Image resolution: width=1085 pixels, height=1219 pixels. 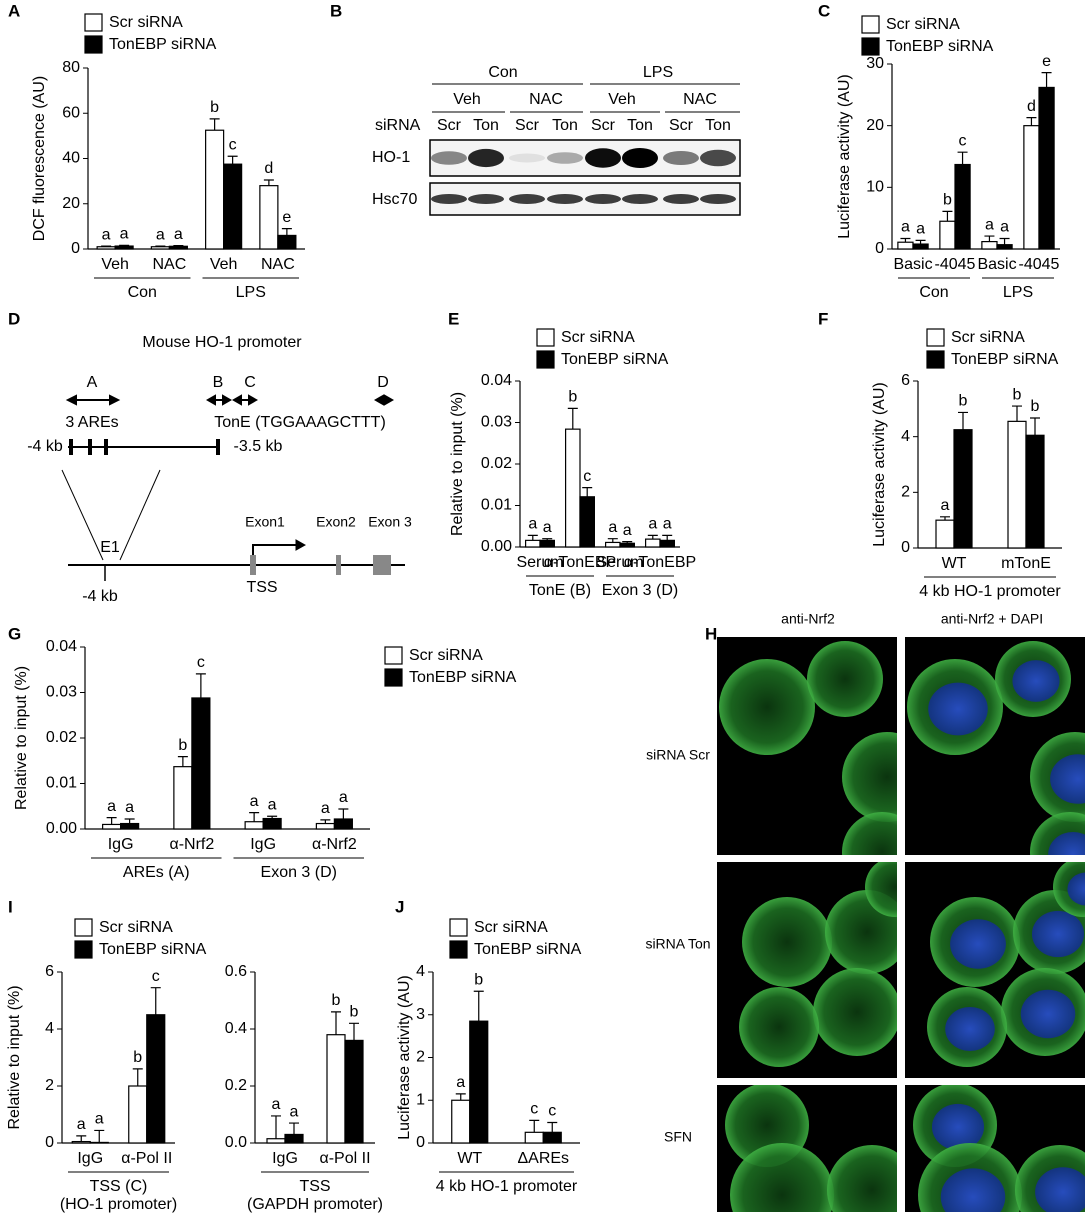 What do you see at coordinates (92, 382) in the screenshot?
I see `region-label: A` at bounding box center [92, 382].